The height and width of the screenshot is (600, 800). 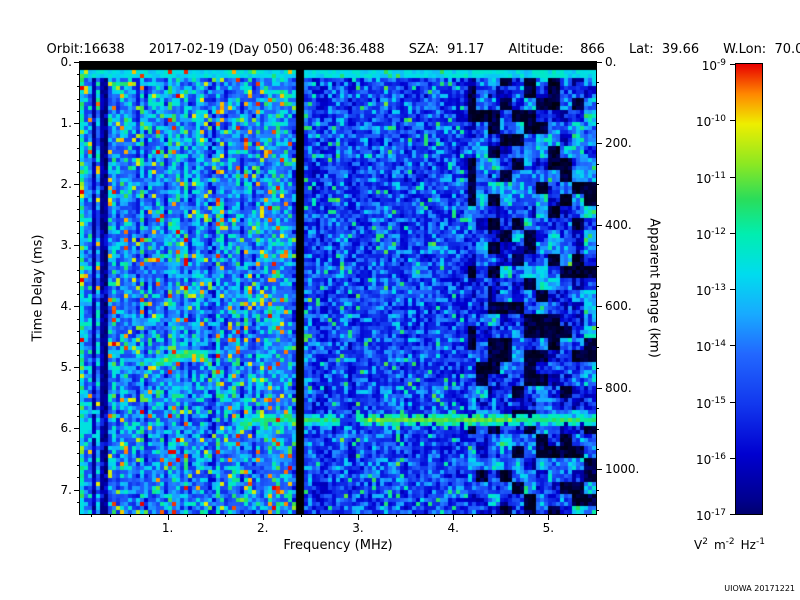 I want to click on colorbar-unit-label: V2 m-2 Hz-1, so click(x=746, y=544).